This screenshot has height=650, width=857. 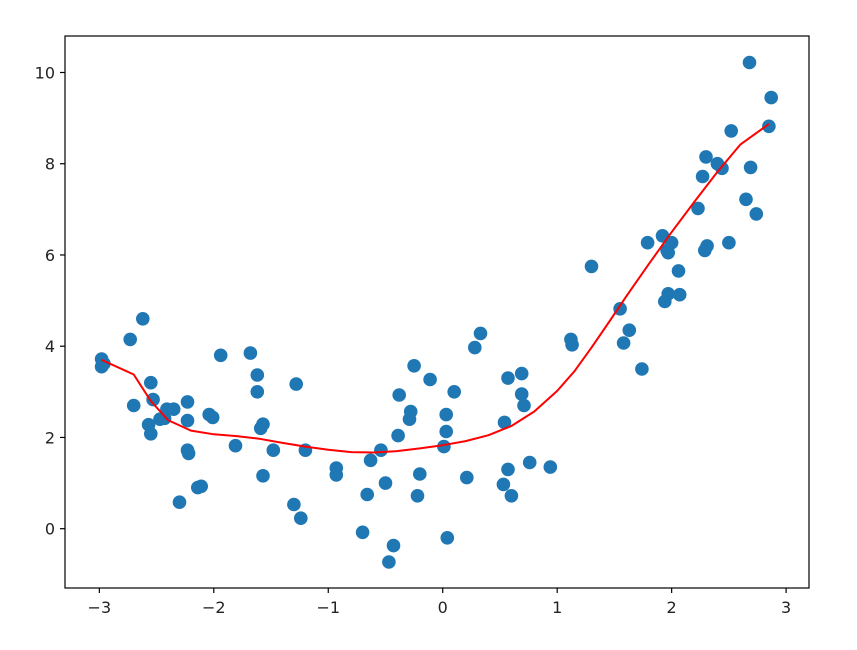 What do you see at coordinates (50, 164) in the screenshot?
I see `y-tick-label: 8` at bounding box center [50, 164].